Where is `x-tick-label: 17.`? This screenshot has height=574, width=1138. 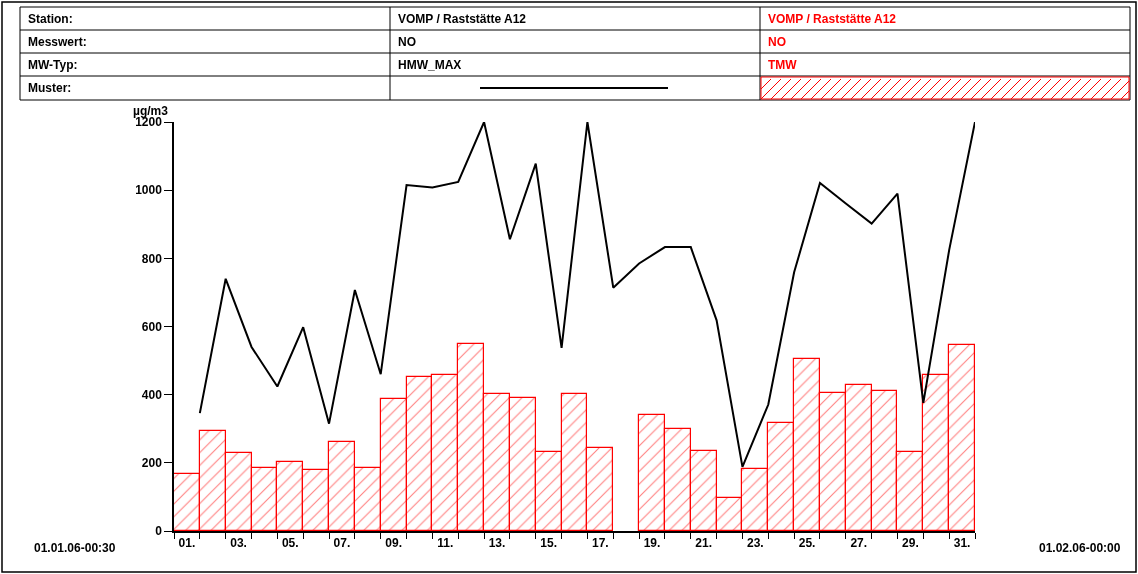 x-tick-label: 17. is located at coordinates (600, 543).